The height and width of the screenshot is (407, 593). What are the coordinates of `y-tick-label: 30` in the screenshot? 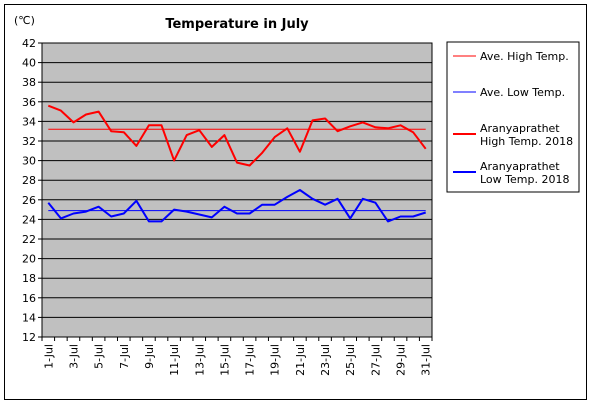 It's located at (29, 161).